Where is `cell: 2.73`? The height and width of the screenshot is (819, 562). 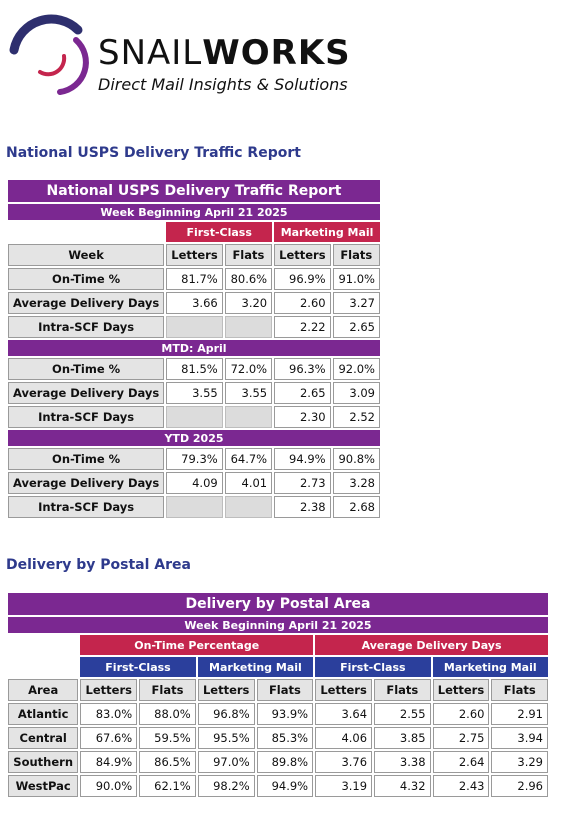 cell: 2.73 is located at coordinates (302, 483).